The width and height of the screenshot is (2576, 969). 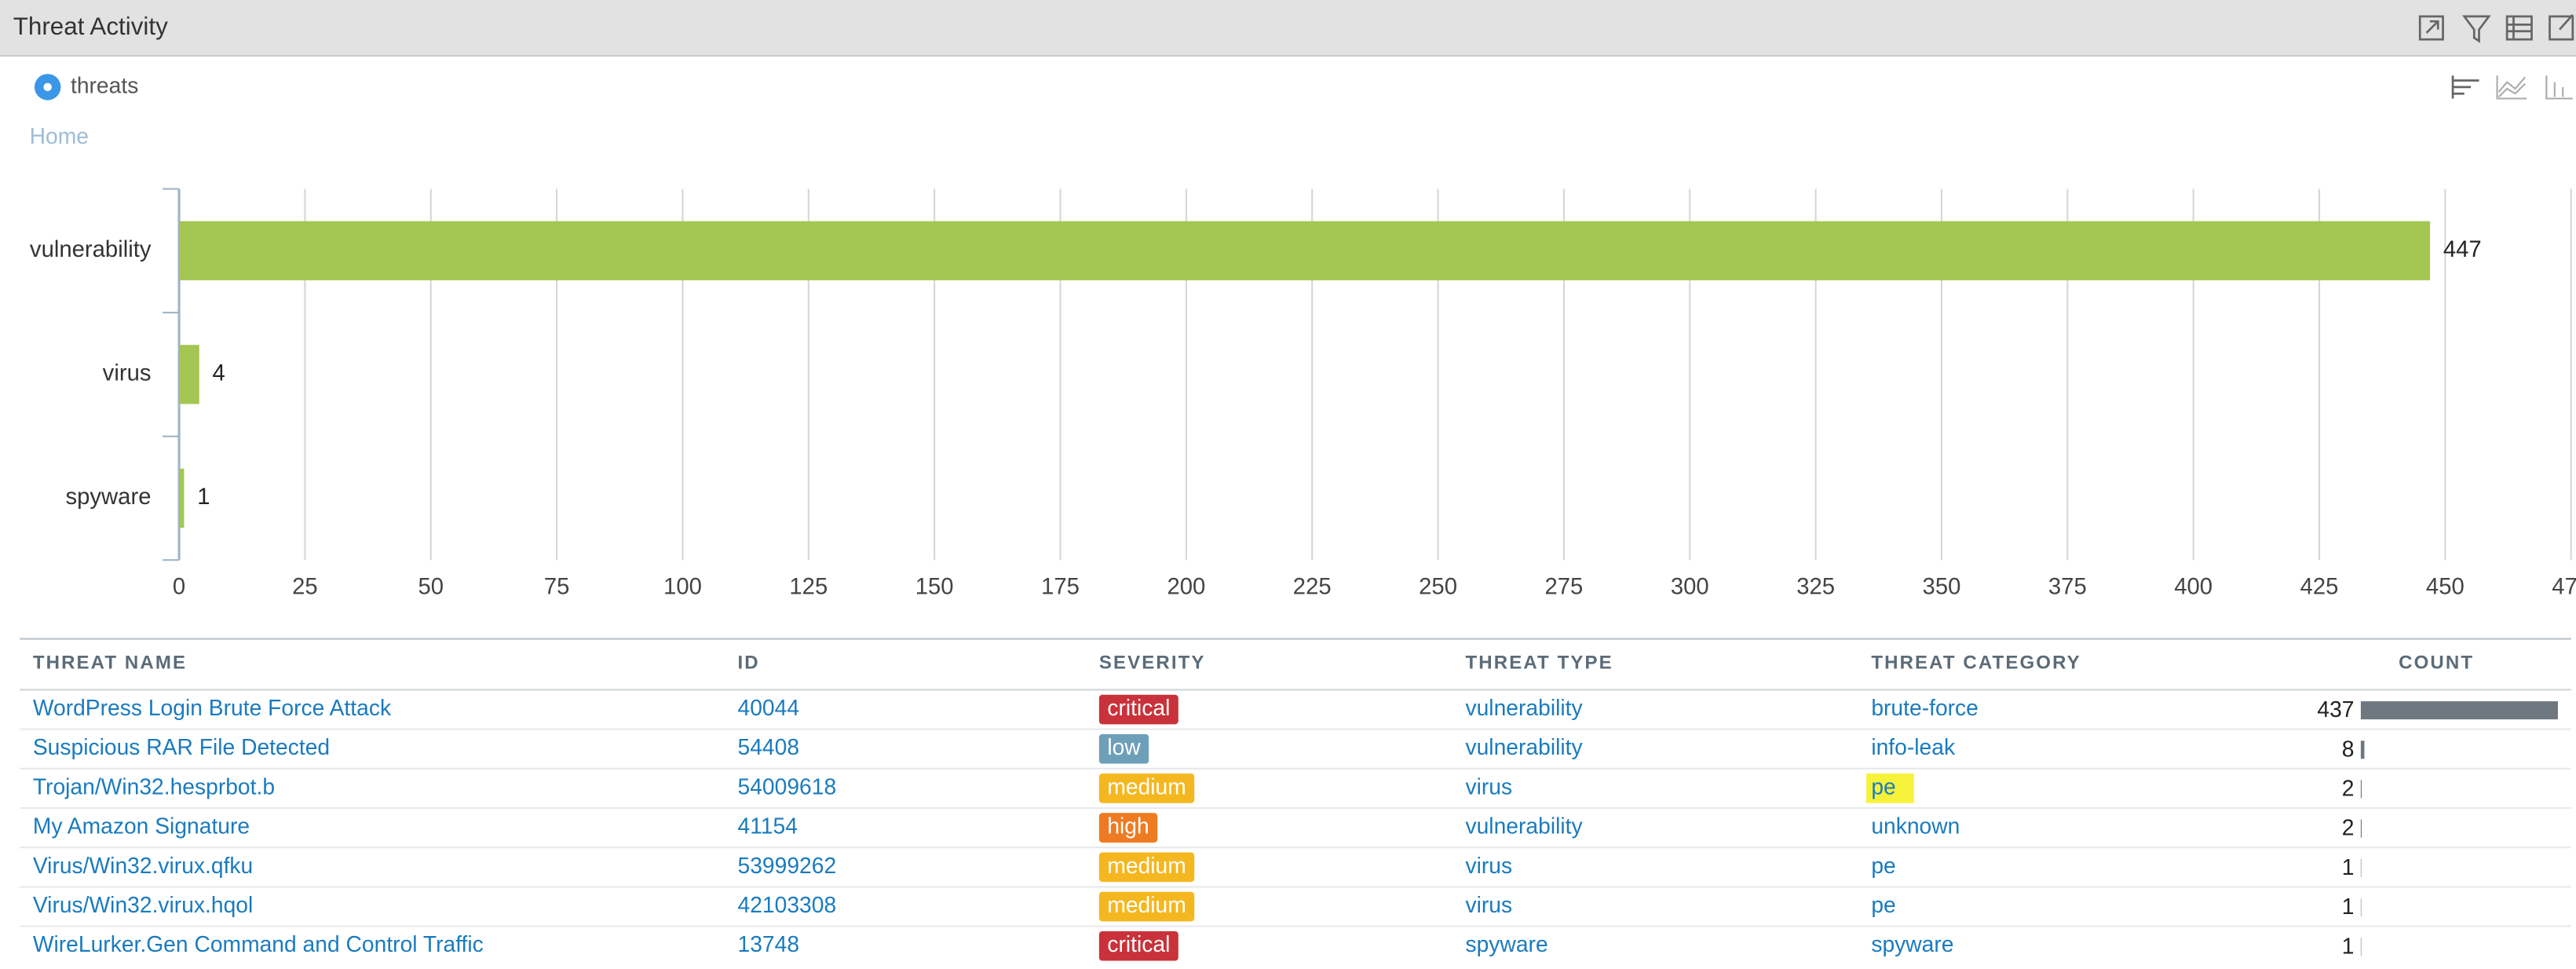 What do you see at coordinates (2436, 662) in the screenshot?
I see `column-header: COUNT` at bounding box center [2436, 662].